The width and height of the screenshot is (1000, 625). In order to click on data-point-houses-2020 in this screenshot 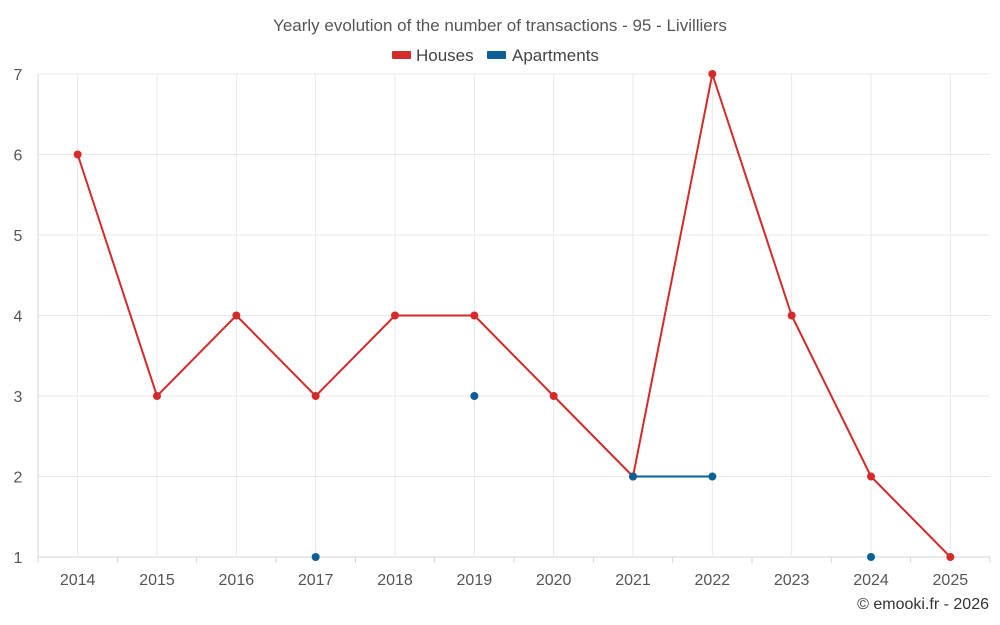, I will do `click(553, 396)`.